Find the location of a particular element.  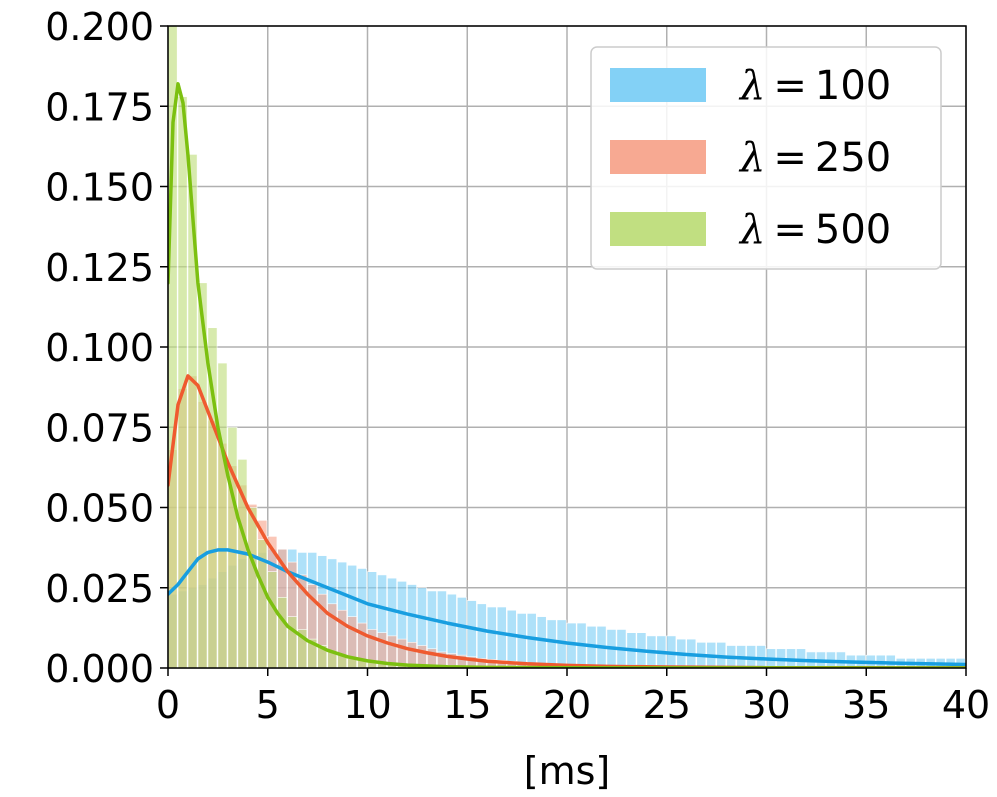

legend-value: 500 is located at coordinates (853, 230).